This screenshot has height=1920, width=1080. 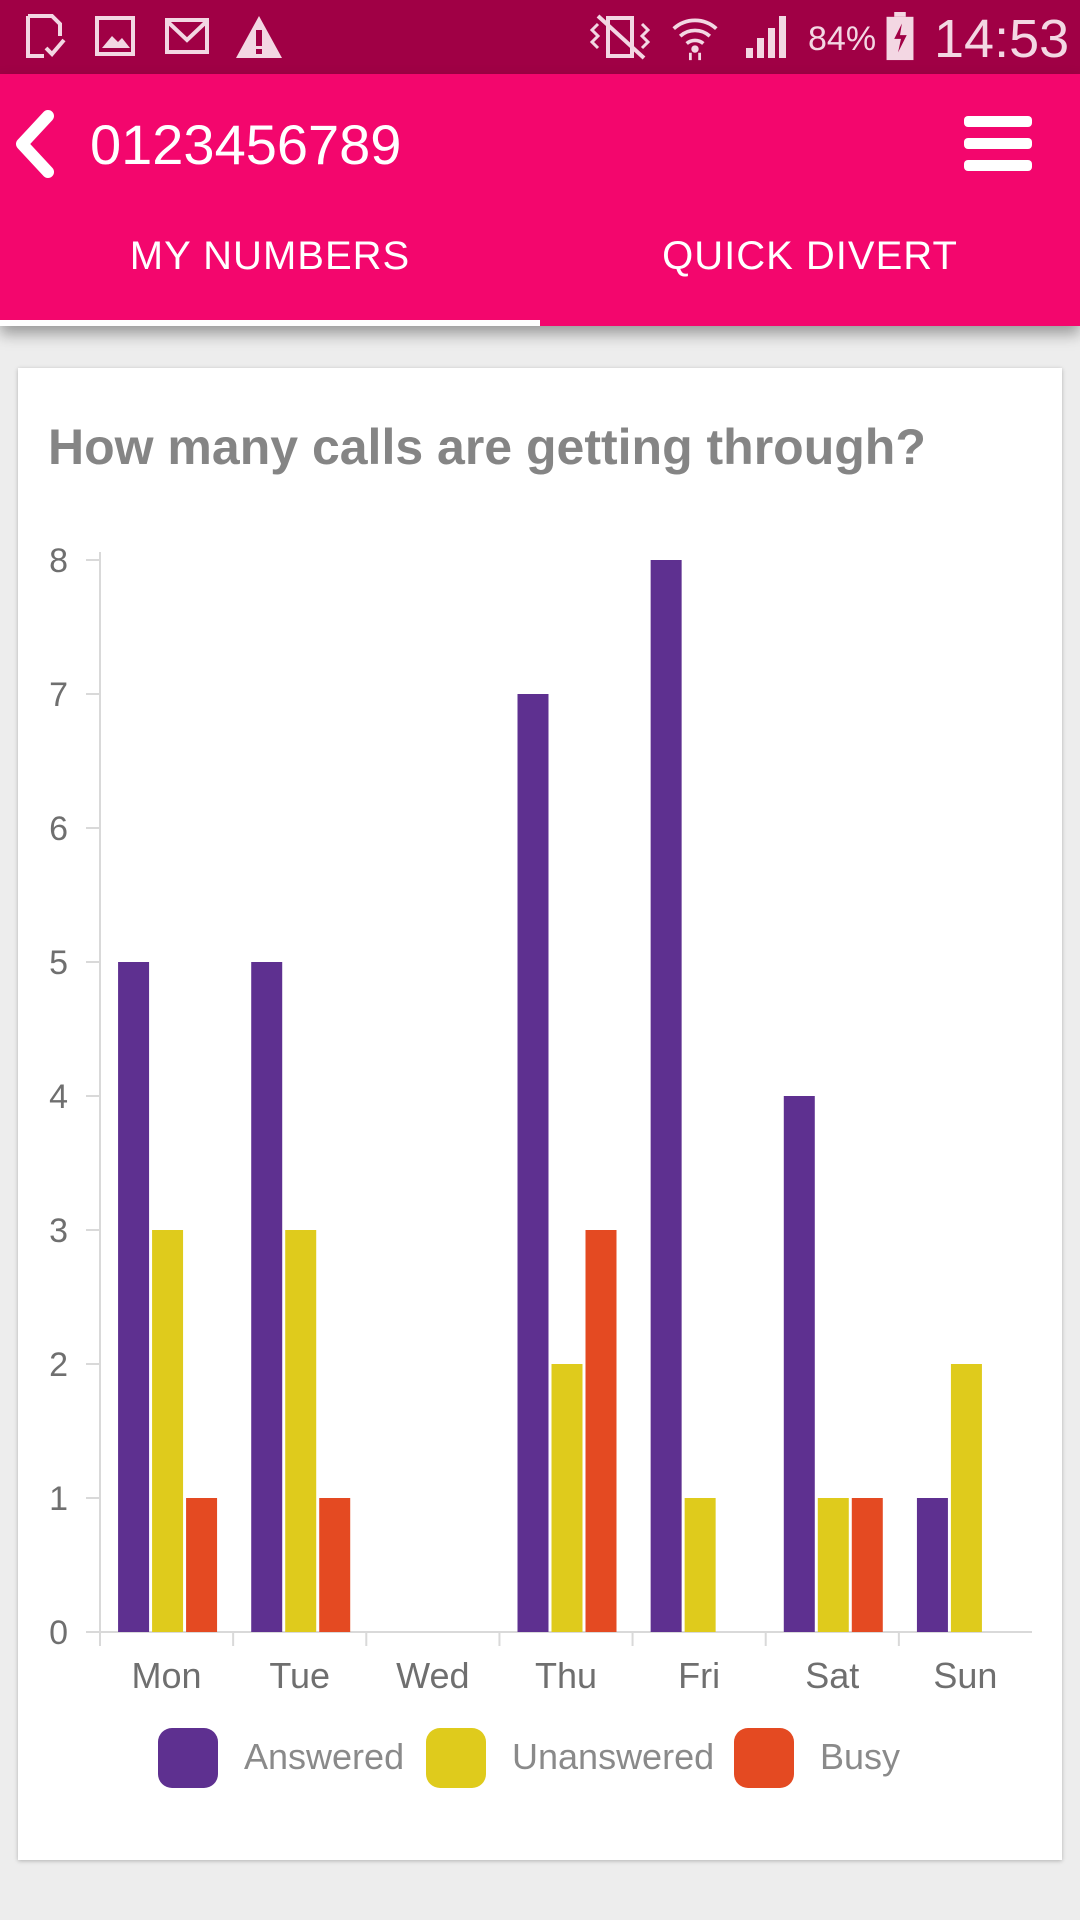 I want to click on legend-label-answered: Answered, so click(x=324, y=1756).